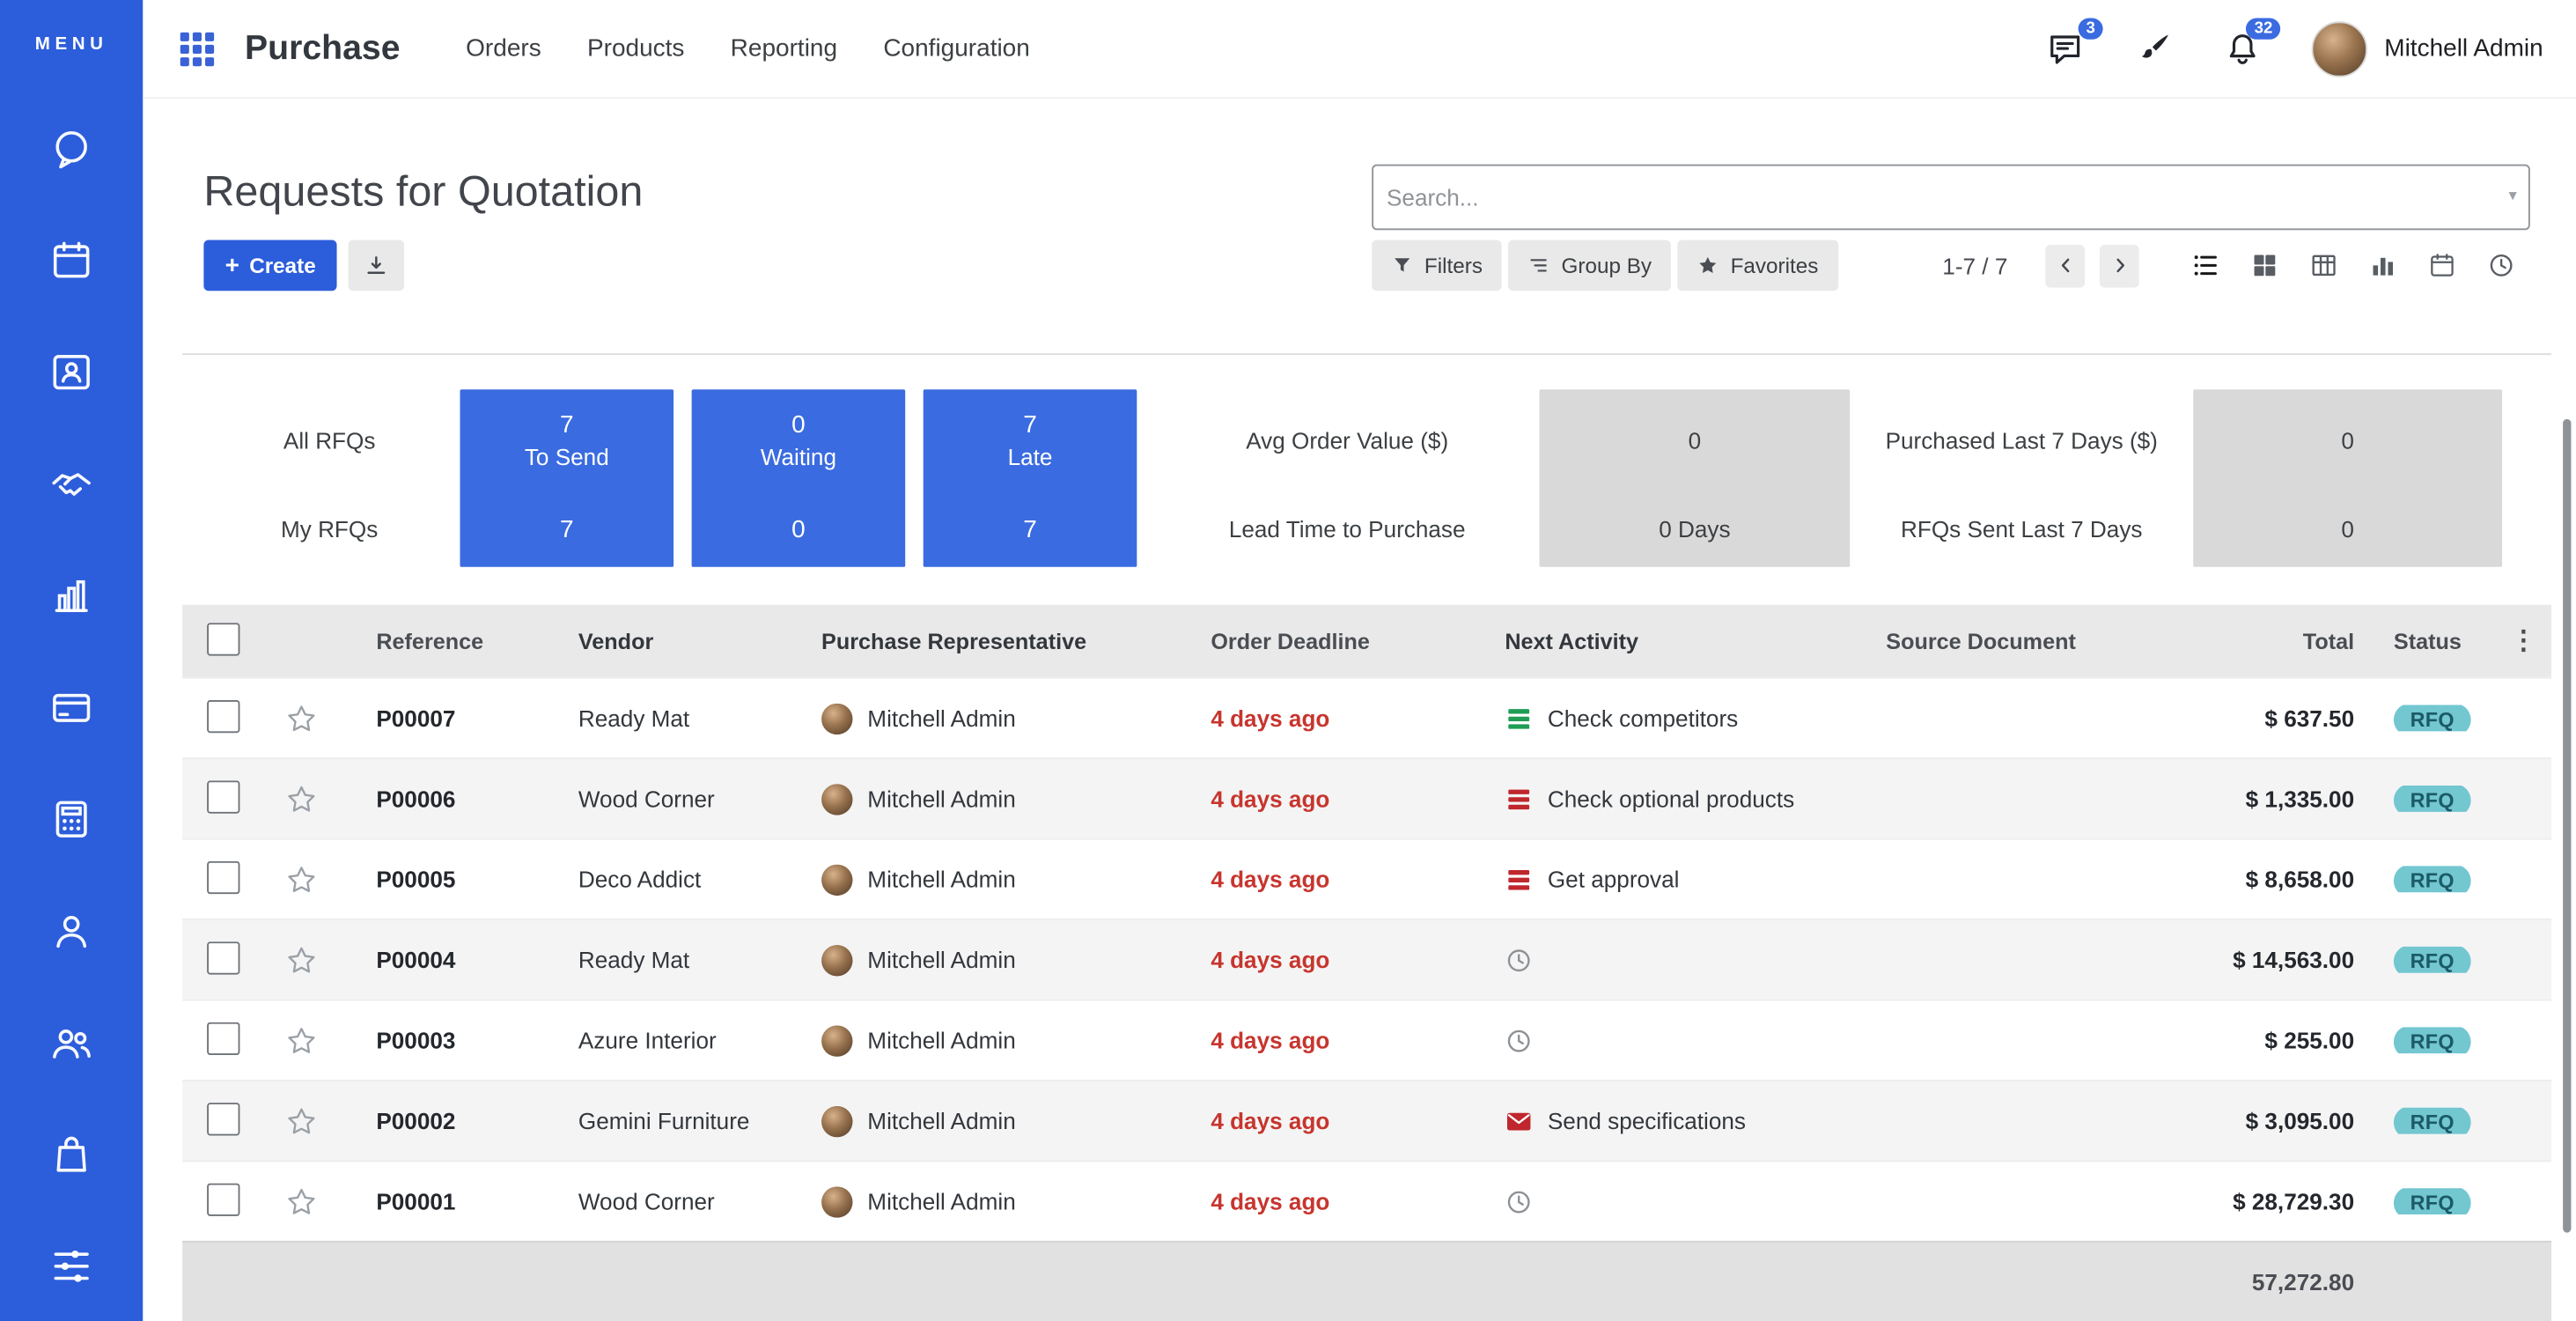  What do you see at coordinates (784, 49) in the screenshot?
I see `menu-reporting: Reporting` at bounding box center [784, 49].